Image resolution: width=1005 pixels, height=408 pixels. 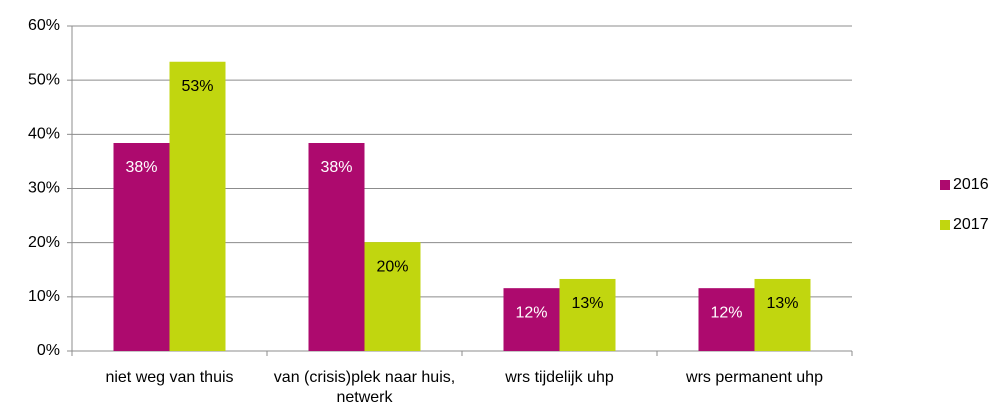 What do you see at coordinates (44, 242) in the screenshot?
I see `y-tick-label: 20%` at bounding box center [44, 242].